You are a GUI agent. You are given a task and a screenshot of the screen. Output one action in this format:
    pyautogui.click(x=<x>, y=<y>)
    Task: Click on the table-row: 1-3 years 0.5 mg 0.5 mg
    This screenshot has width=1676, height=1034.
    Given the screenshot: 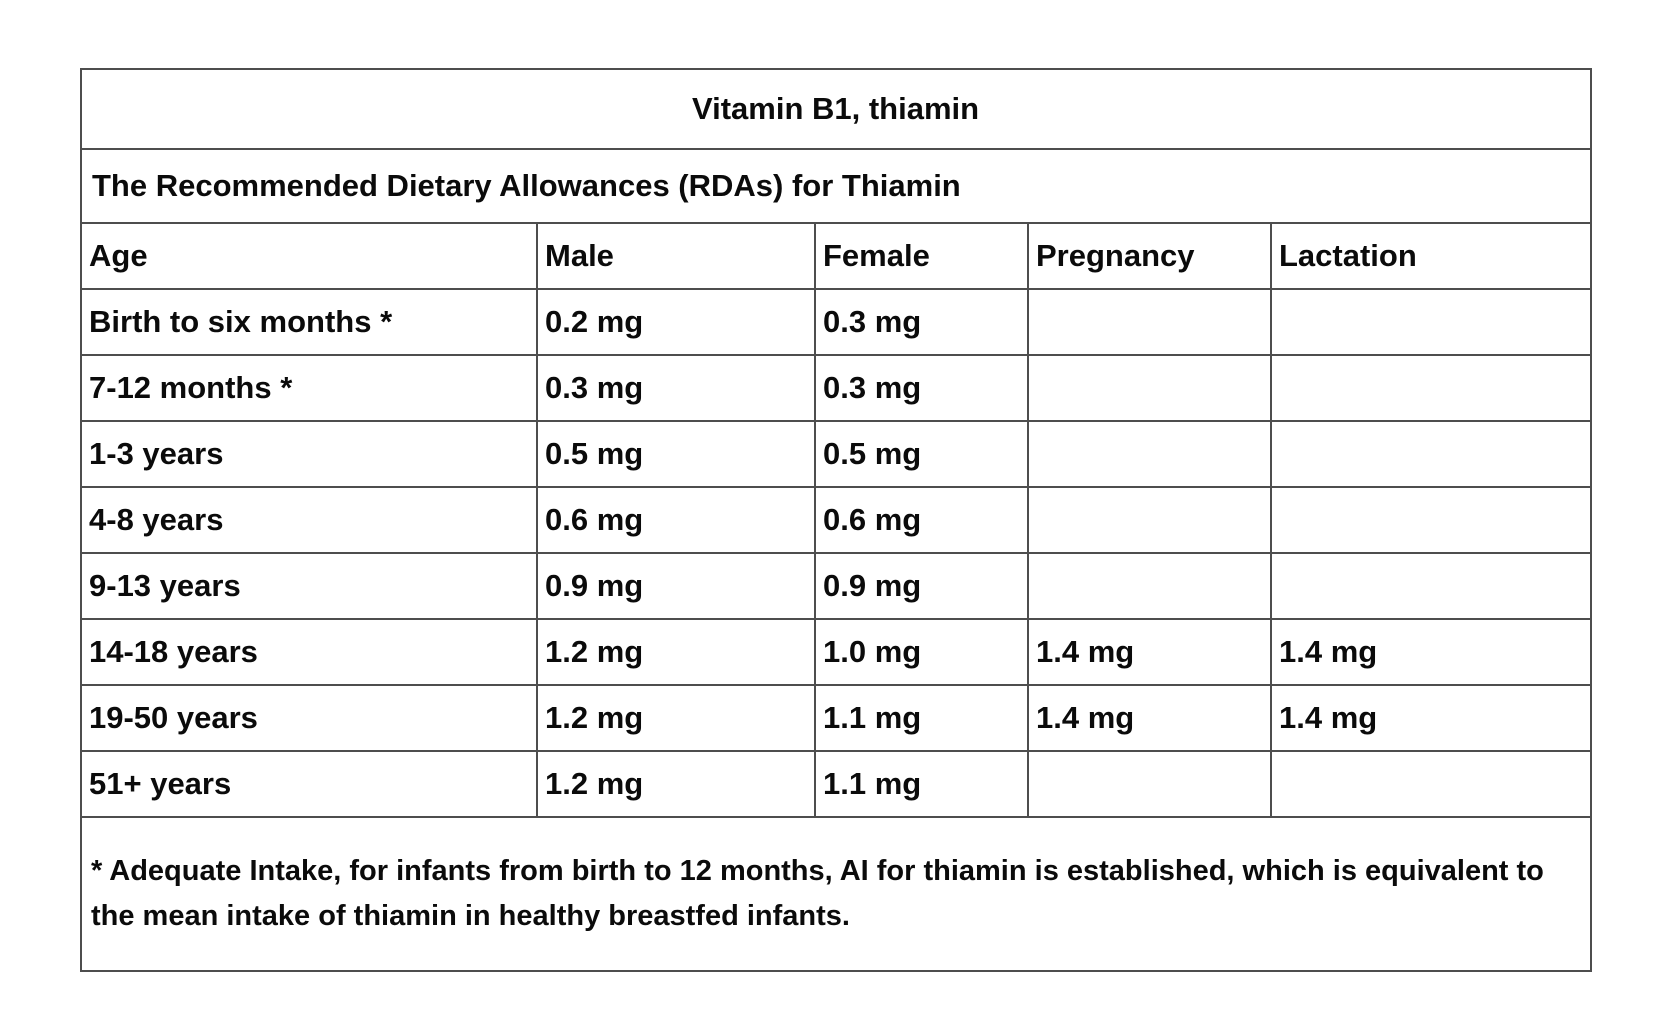 What is the action you would take?
    pyautogui.click(x=836, y=454)
    